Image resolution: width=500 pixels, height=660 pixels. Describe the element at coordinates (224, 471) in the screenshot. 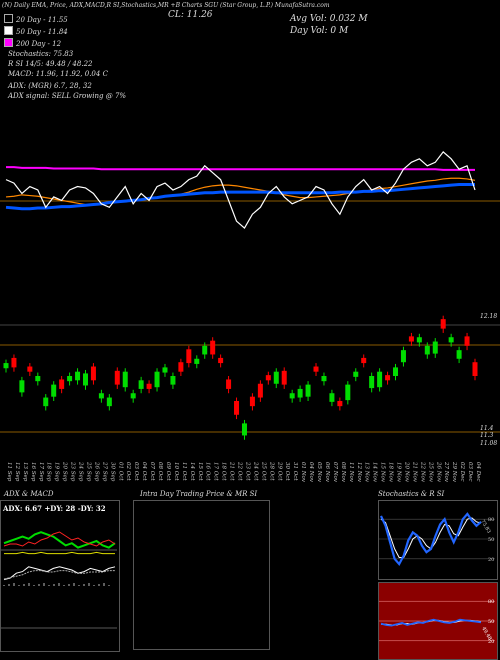

I see `date-tick-label: 18 Oct` at that location.